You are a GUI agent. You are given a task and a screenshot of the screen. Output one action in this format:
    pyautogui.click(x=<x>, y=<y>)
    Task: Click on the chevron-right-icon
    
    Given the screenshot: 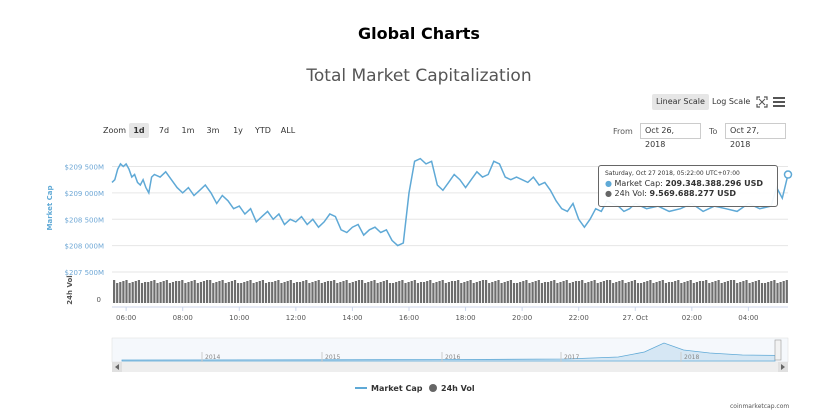 What is the action you would take?
    pyautogui.click(x=783, y=367)
    